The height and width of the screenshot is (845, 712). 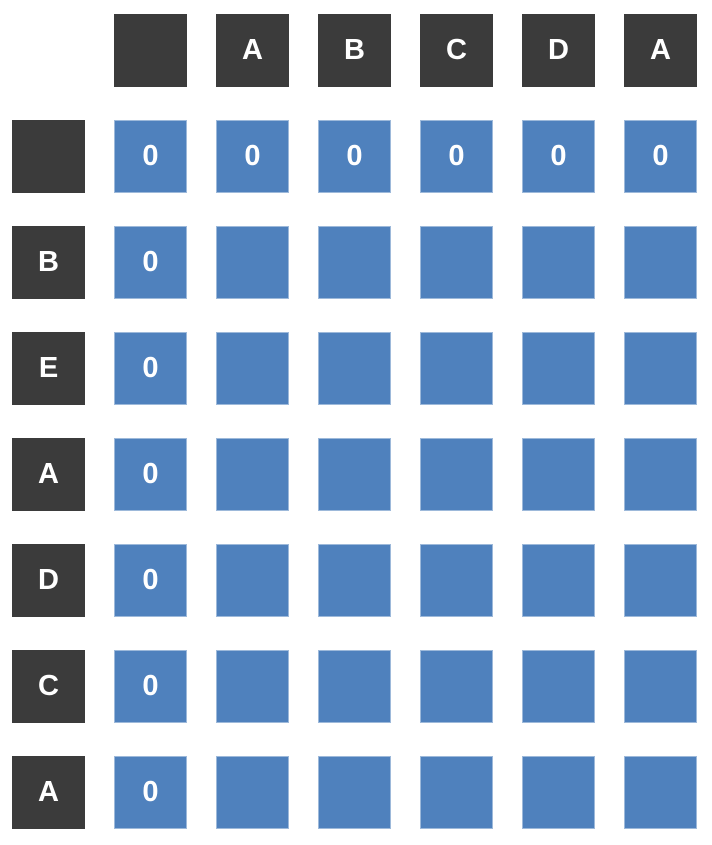 I want to click on row-header: D, so click(x=48, y=580).